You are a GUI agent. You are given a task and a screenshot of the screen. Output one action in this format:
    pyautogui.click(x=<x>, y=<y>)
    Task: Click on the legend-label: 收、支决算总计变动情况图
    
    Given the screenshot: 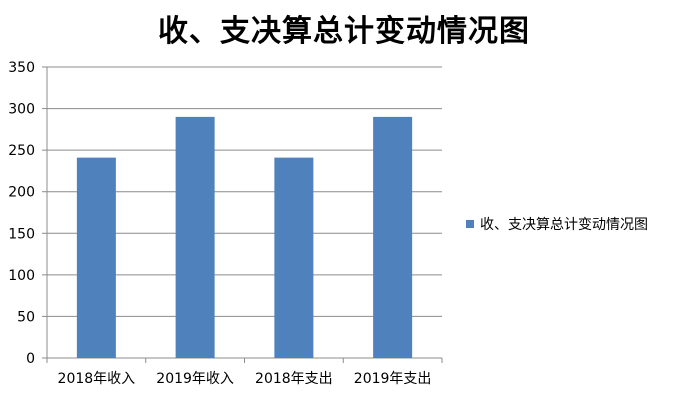 What is the action you would take?
    pyautogui.click(x=564, y=225)
    